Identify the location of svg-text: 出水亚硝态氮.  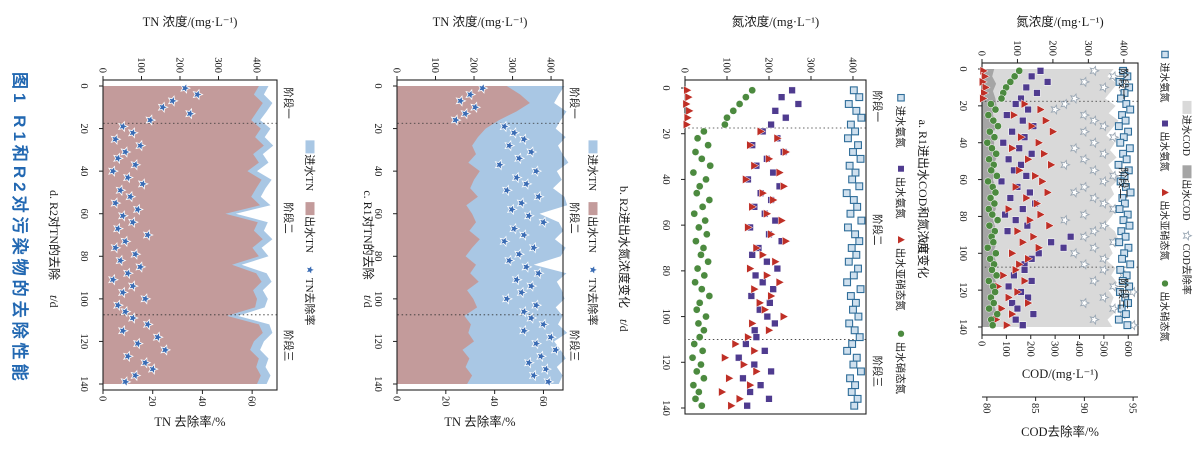
(1164, 231).